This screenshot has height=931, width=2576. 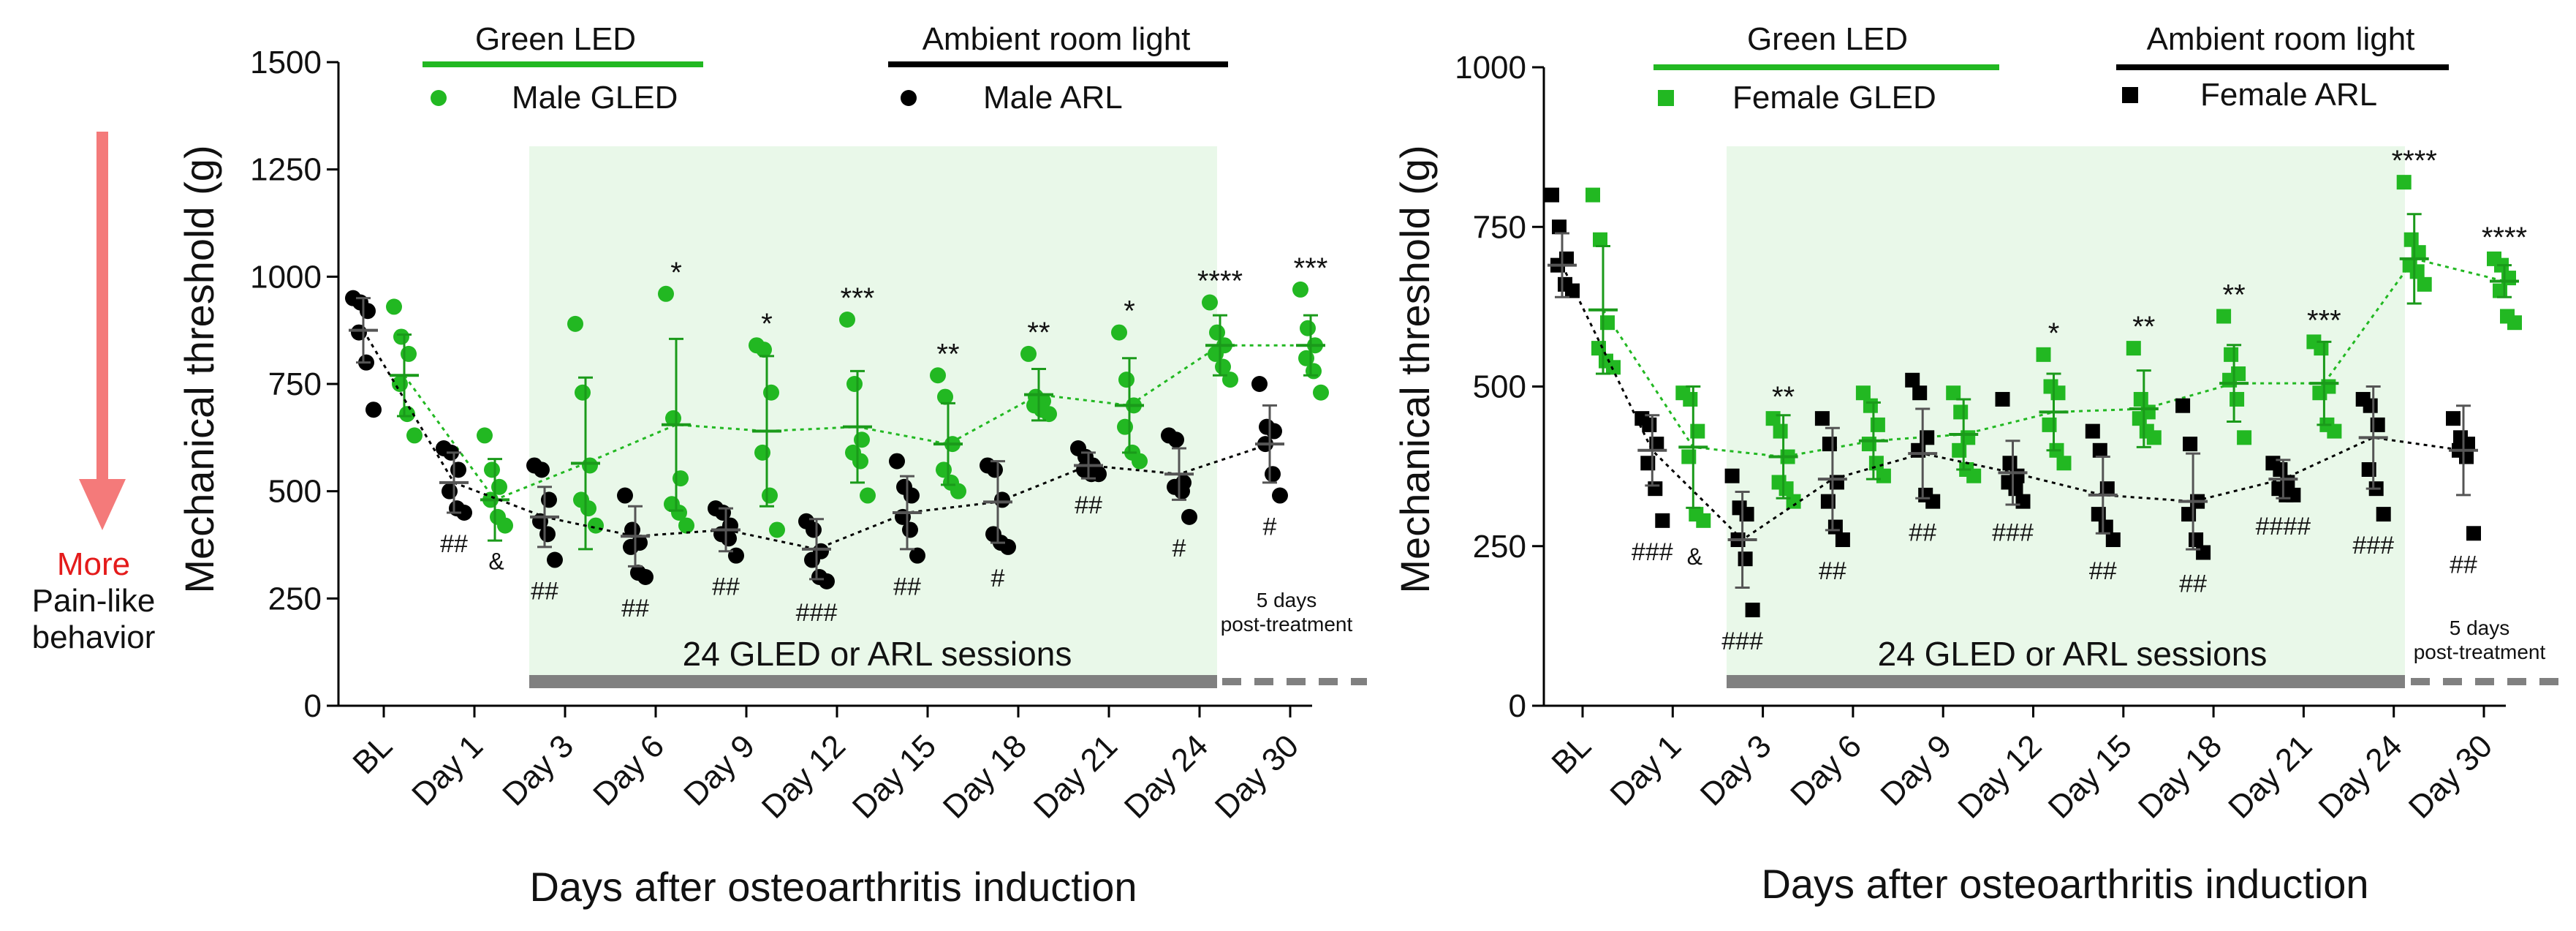 What do you see at coordinates (94, 601) in the screenshot?
I see `pain-like-label: Pain-like` at bounding box center [94, 601].